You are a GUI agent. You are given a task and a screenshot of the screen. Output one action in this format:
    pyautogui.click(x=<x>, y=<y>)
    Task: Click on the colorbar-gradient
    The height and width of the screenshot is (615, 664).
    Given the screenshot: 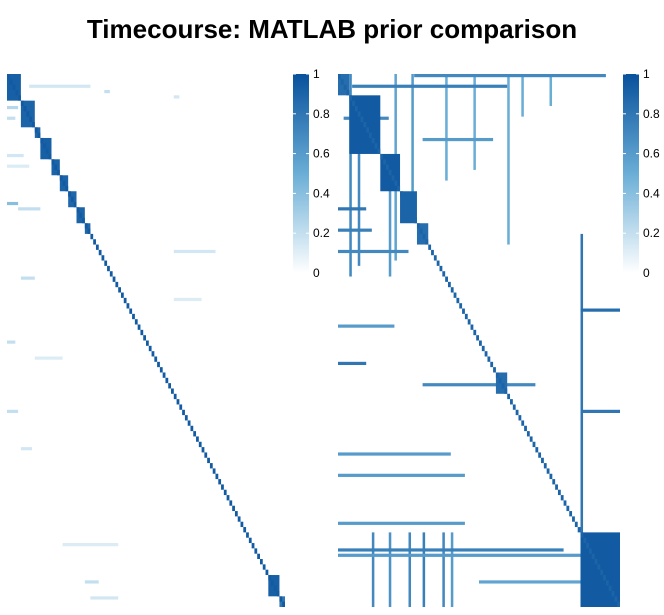 What is the action you would take?
    pyautogui.click(x=301, y=173)
    